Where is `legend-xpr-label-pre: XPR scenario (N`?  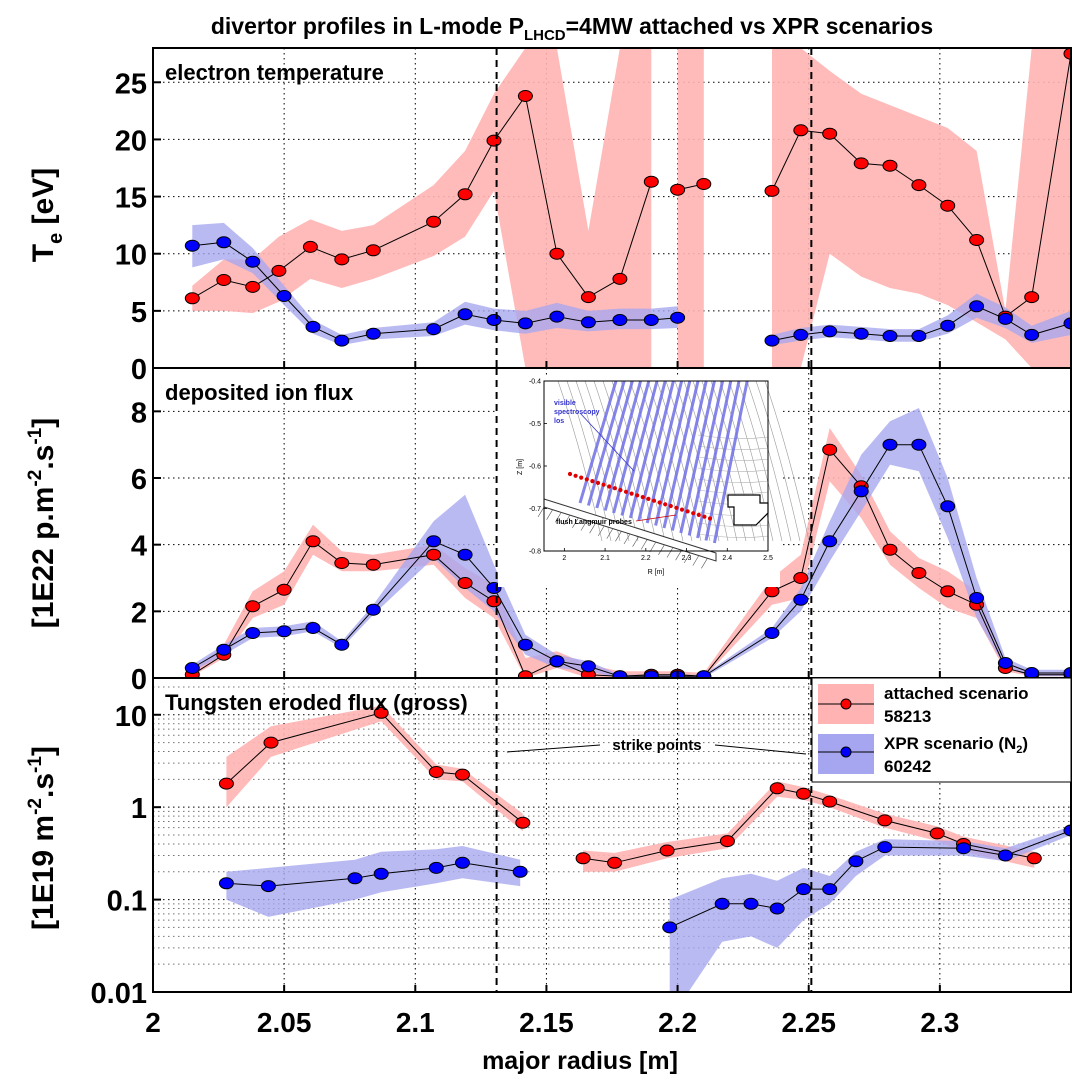 legend-xpr-label-pre: XPR scenario (N is located at coordinates (950, 743).